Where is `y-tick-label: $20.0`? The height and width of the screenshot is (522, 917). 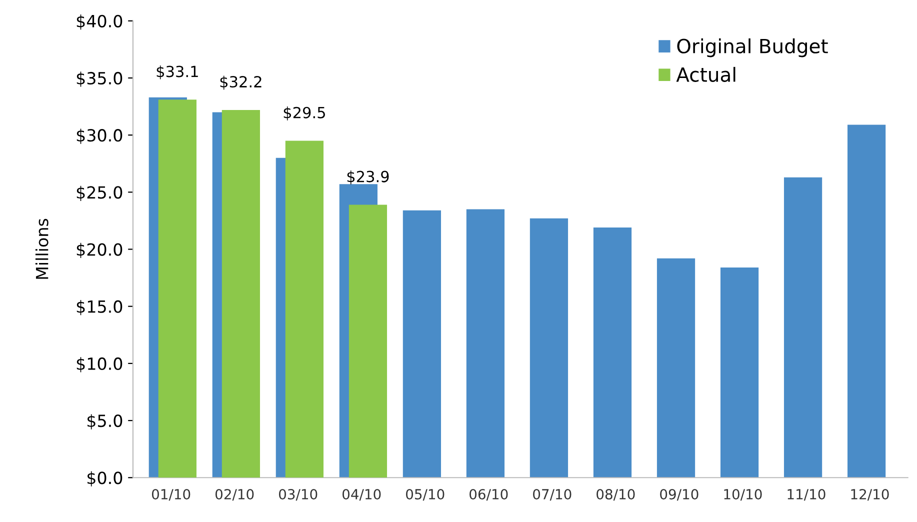
y-tick-label: $20.0 is located at coordinates (99, 250).